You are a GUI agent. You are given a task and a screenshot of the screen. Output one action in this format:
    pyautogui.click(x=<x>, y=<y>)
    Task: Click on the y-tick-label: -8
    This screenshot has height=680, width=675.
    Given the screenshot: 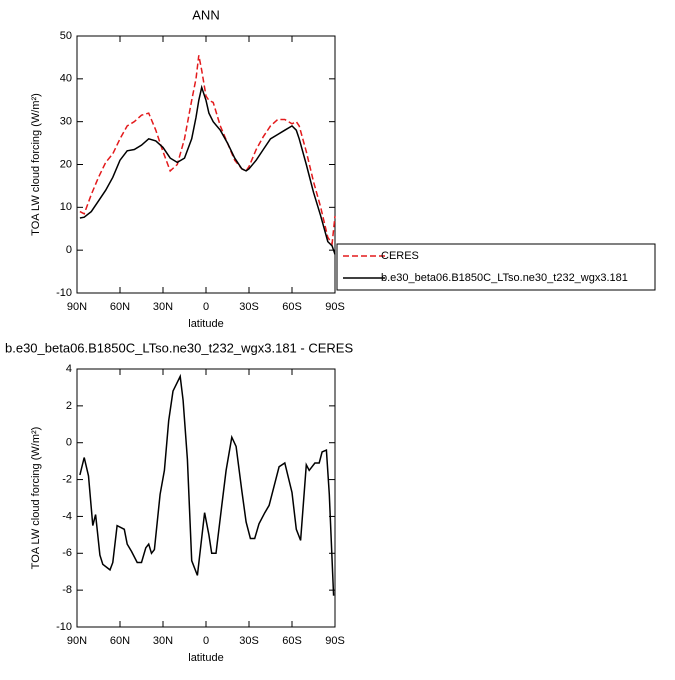 What is the action you would take?
    pyautogui.click(x=67, y=590)
    